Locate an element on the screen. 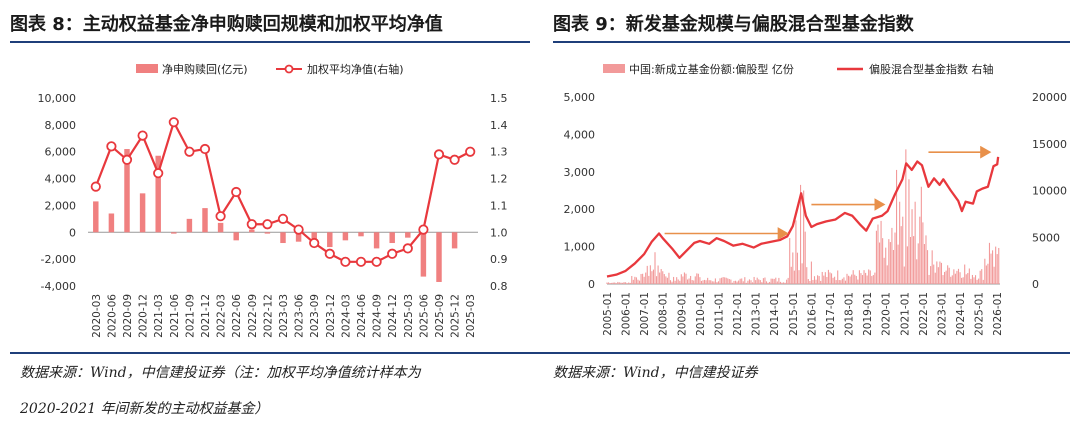 The image size is (1080, 433). x-tick-label: 2022-12 is located at coordinates (268, 316).